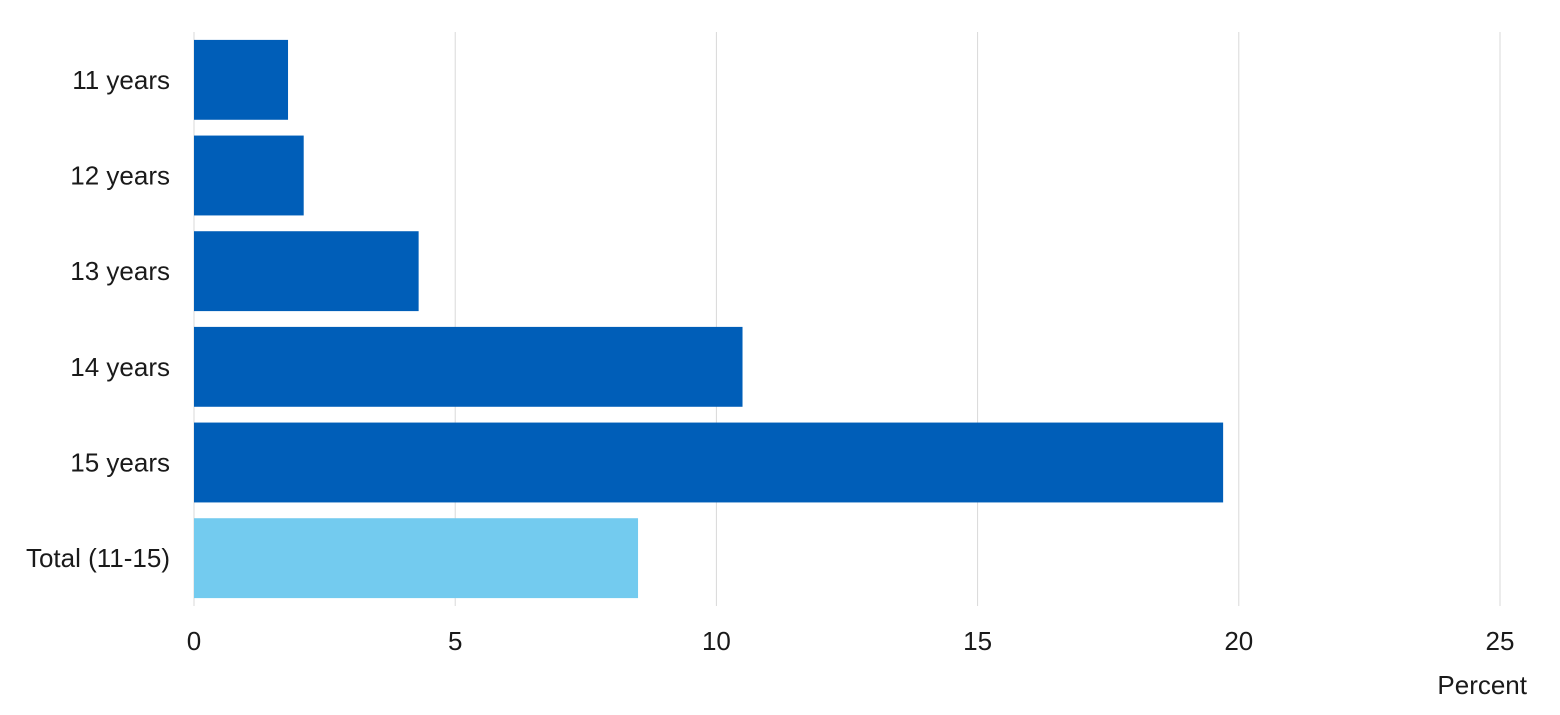 This screenshot has height=715, width=1560. I want to click on category-label: 15 years, so click(120, 463).